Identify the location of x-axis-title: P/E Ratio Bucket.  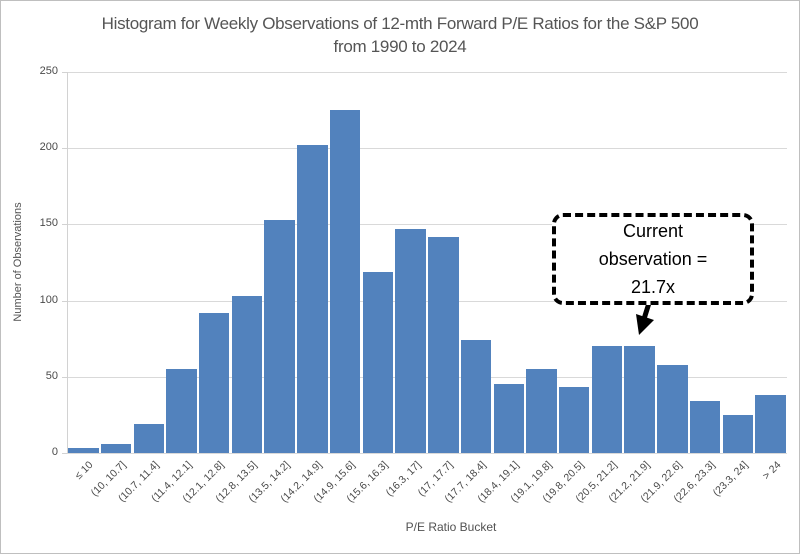
(433, 527).